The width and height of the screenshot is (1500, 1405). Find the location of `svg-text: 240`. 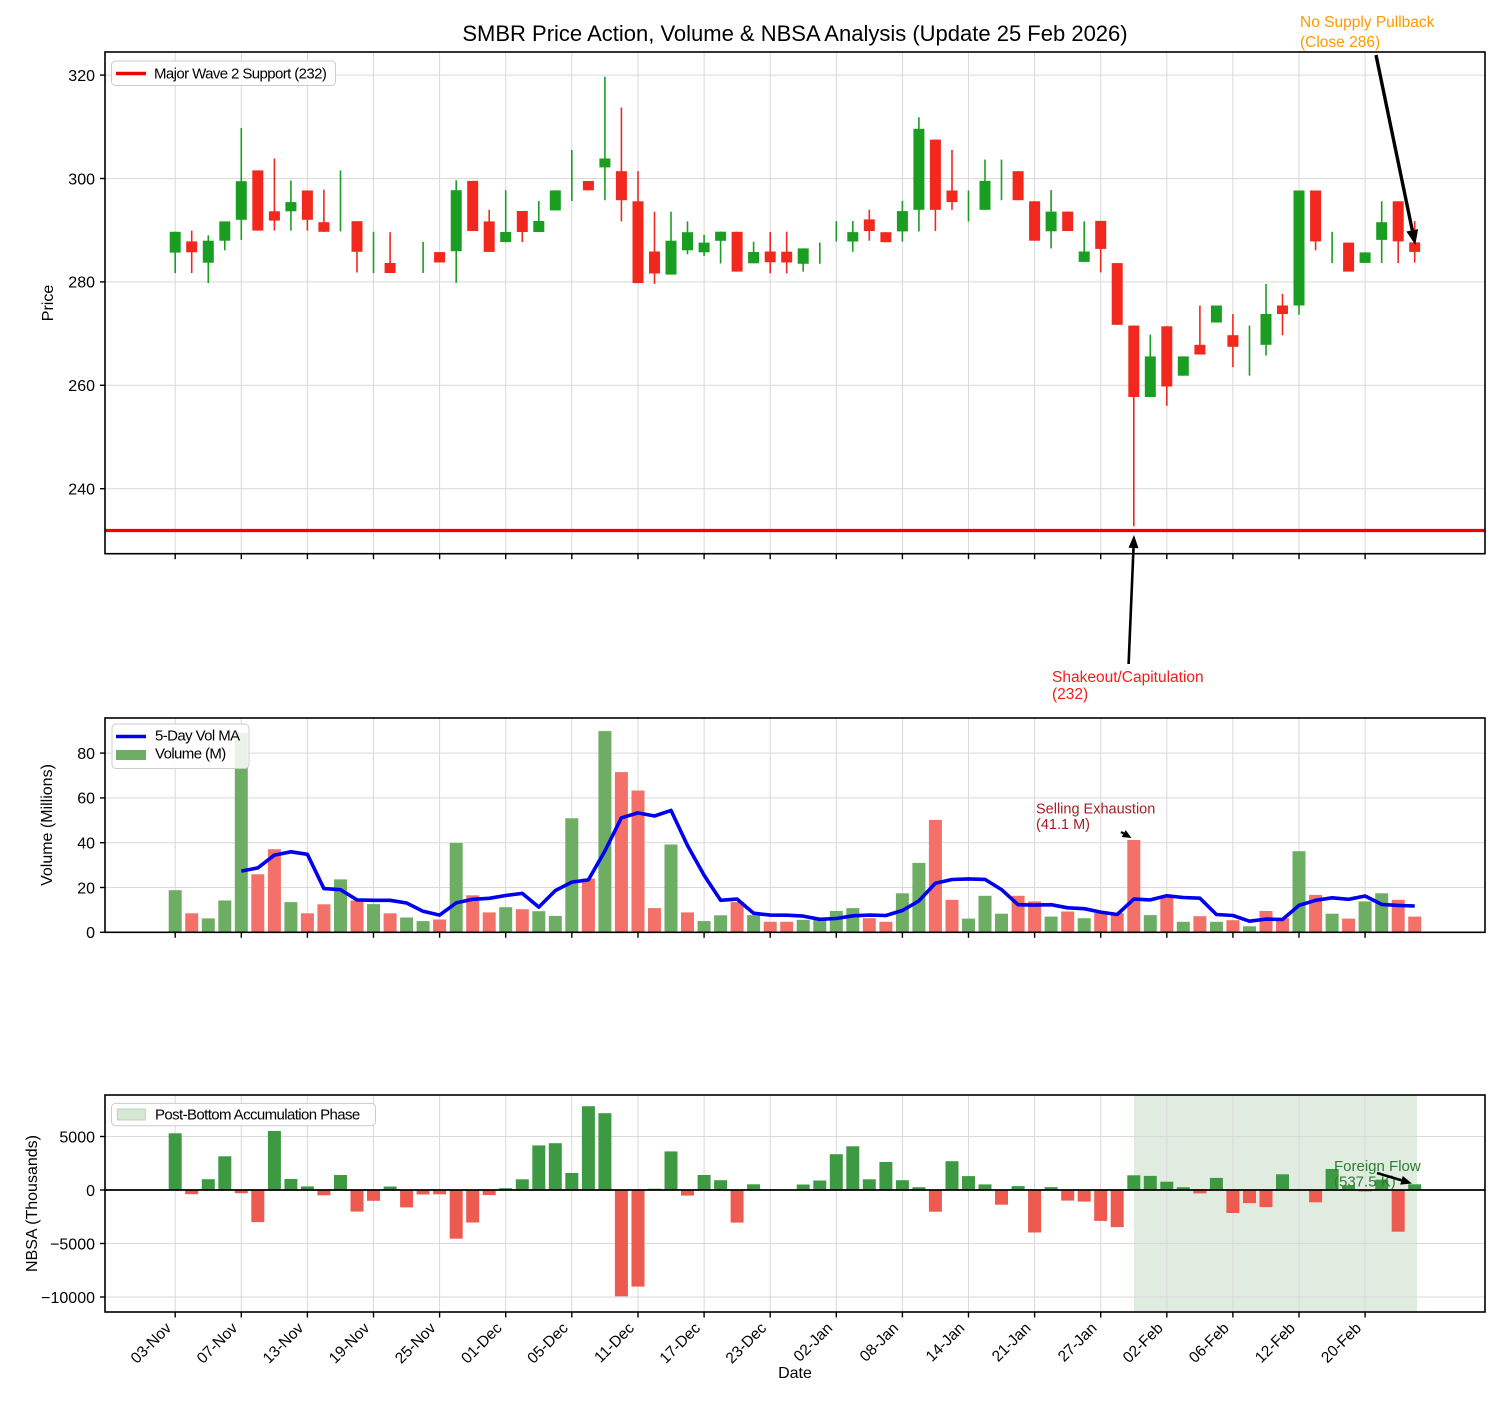

svg-text: 240 is located at coordinates (81, 490).